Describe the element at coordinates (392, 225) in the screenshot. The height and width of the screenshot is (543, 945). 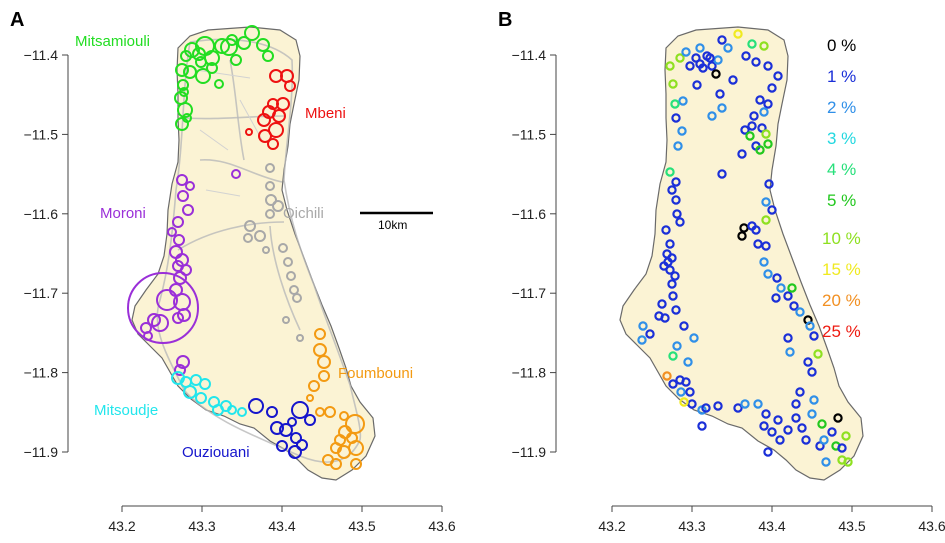
I see `scale-bar-label: 10km` at that location.